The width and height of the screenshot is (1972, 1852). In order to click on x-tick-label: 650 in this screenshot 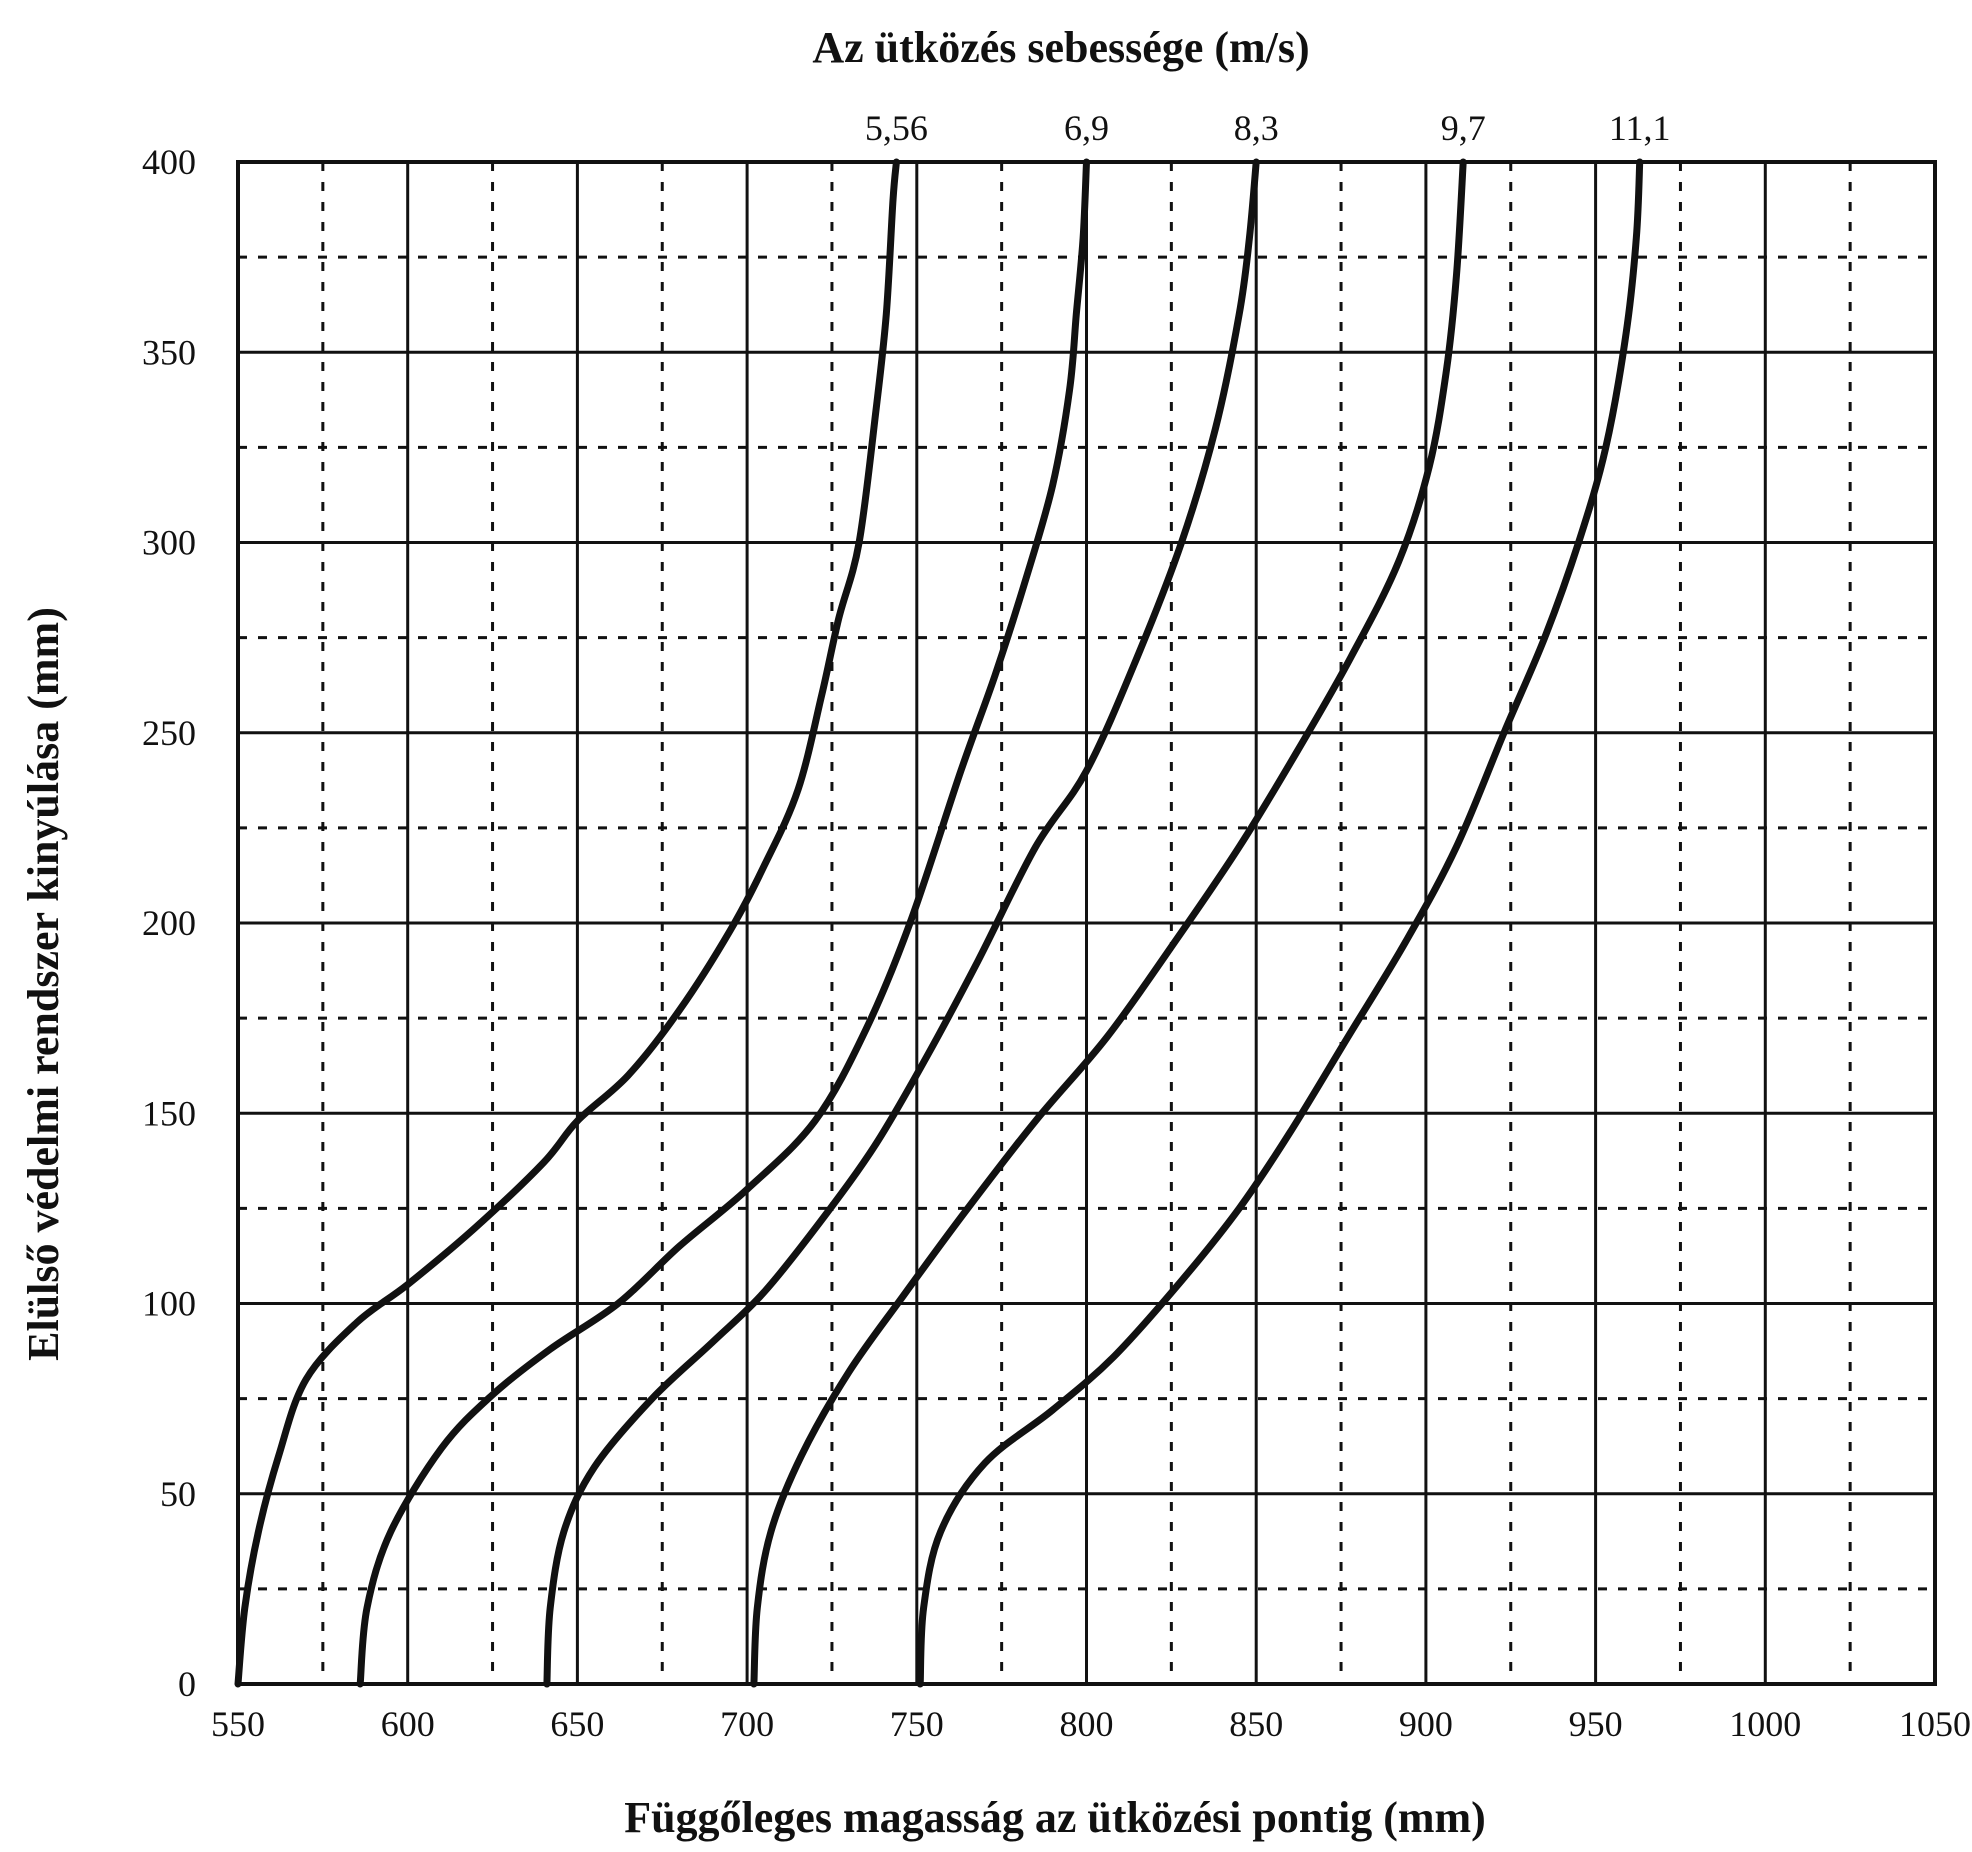, I will do `click(577, 1724)`.